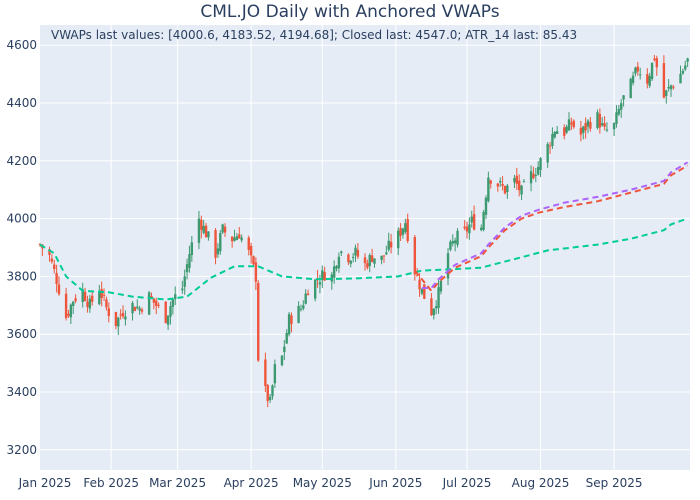 The image size is (700, 500). I want to click on y-tick-label: 3400, so click(21, 392).